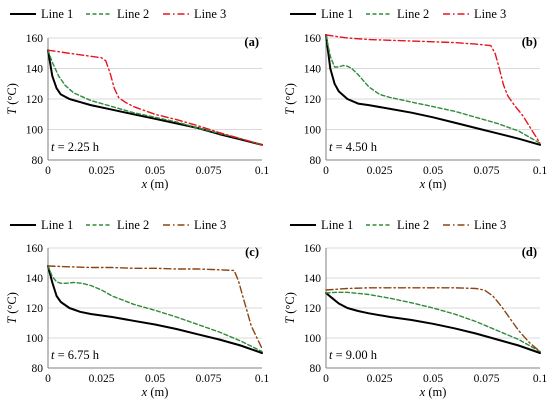 The image size is (550, 408). What do you see at coordinates (529, 252) in the screenshot?
I see `panel-label: (d)` at bounding box center [529, 252].